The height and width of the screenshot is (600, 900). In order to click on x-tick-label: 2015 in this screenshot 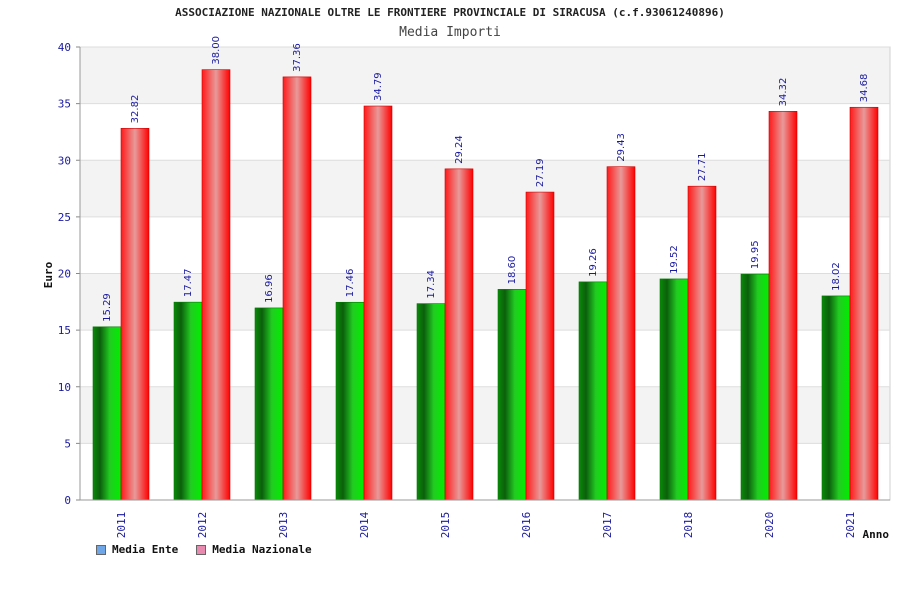, I will do `click(445, 525)`.